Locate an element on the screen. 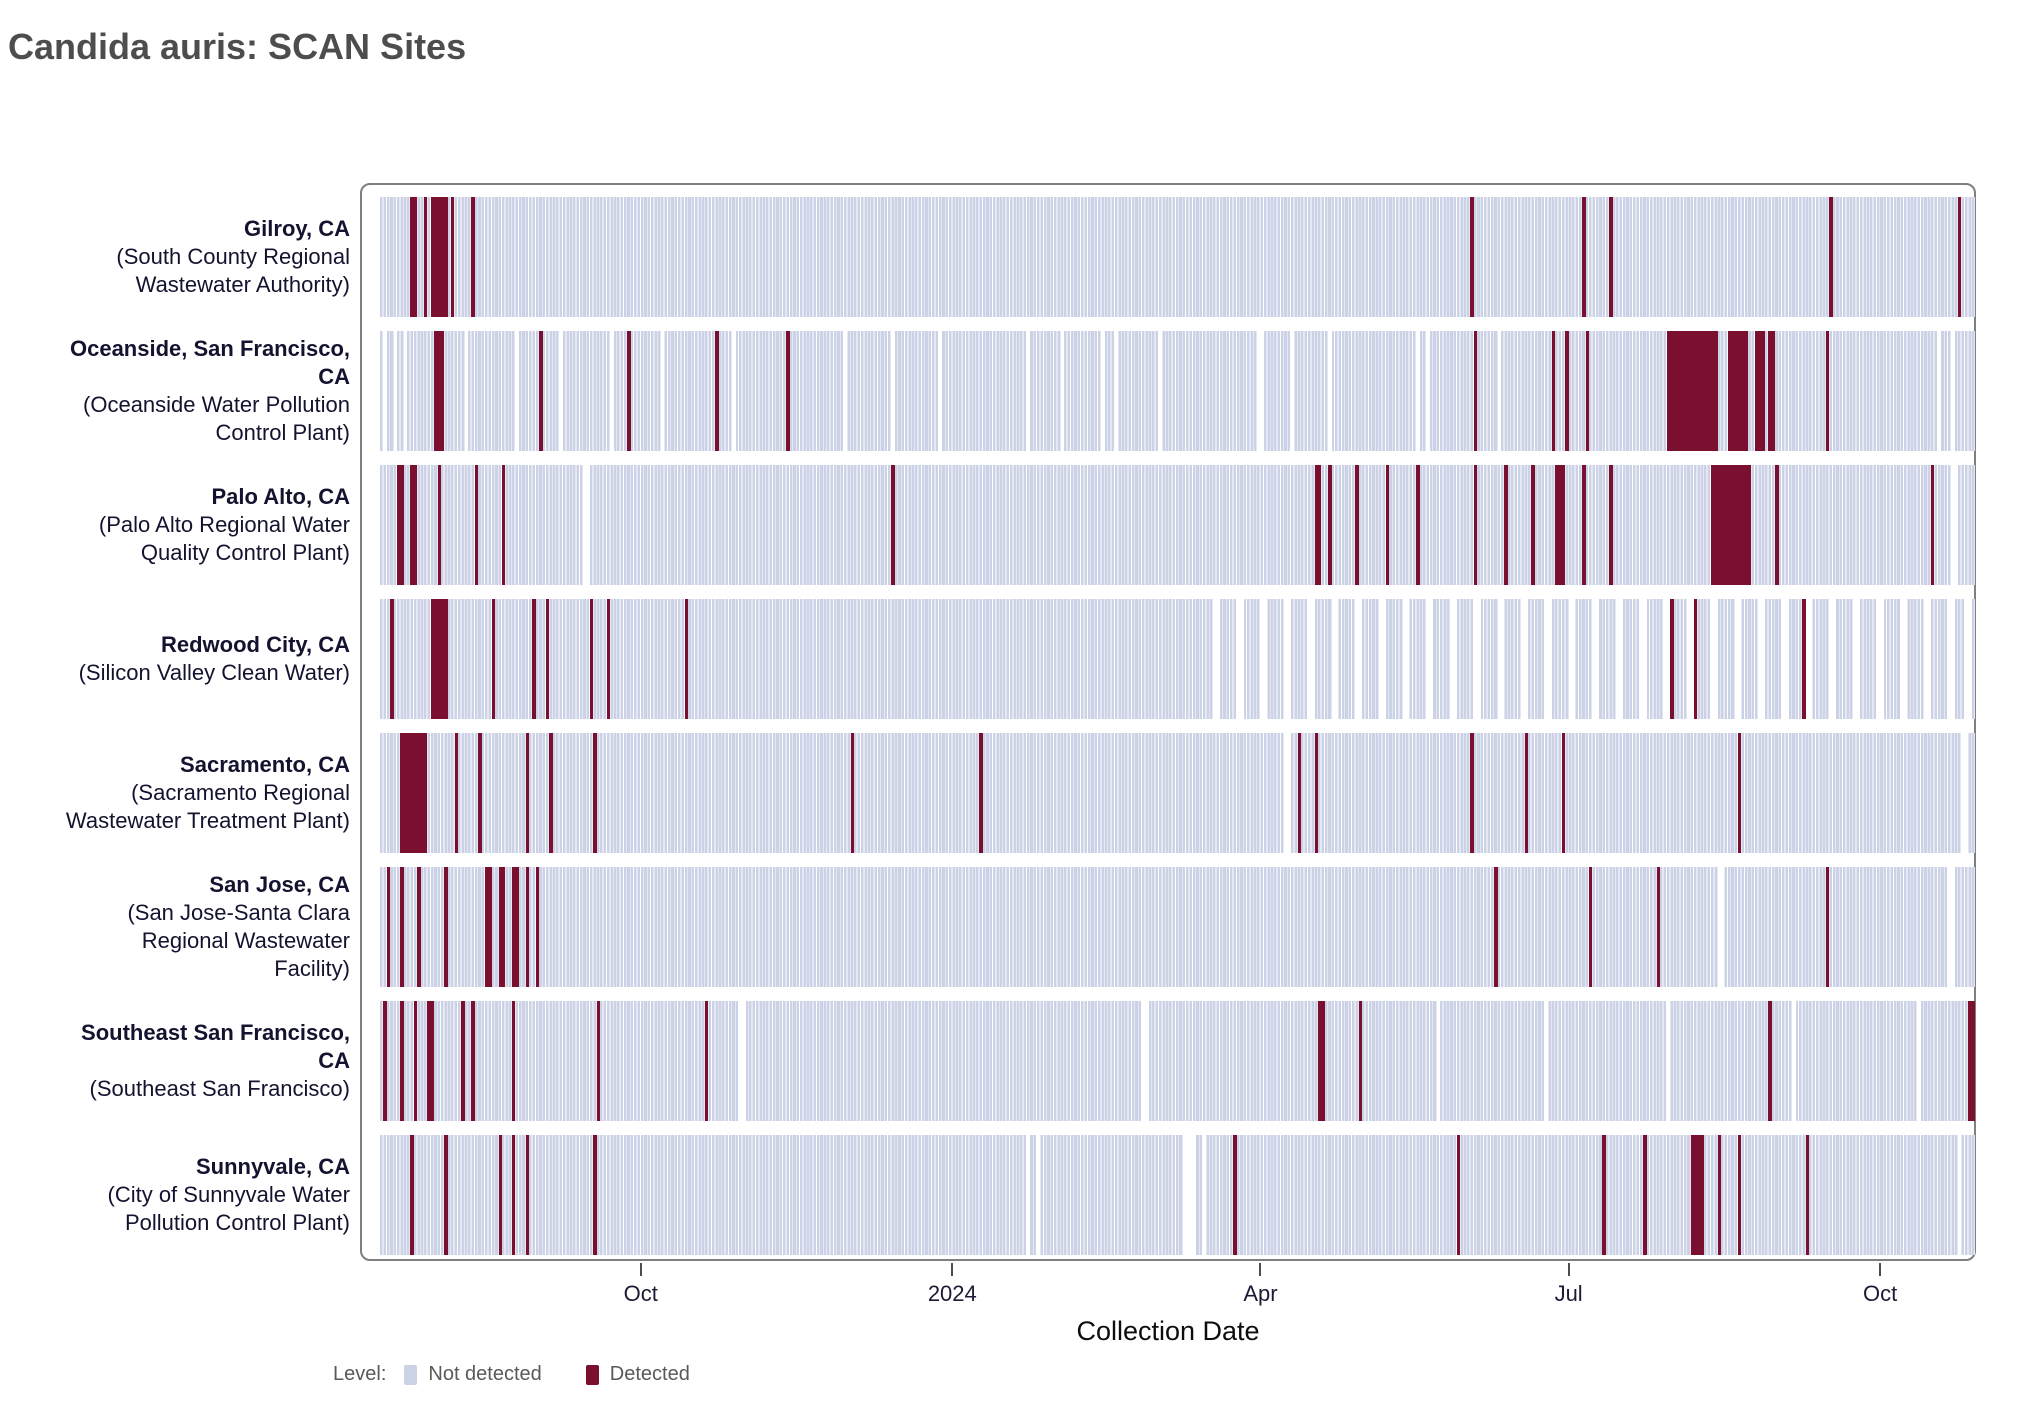 The width and height of the screenshot is (2020, 1414). site-city: San Jose, CA is located at coordinates (279, 884).